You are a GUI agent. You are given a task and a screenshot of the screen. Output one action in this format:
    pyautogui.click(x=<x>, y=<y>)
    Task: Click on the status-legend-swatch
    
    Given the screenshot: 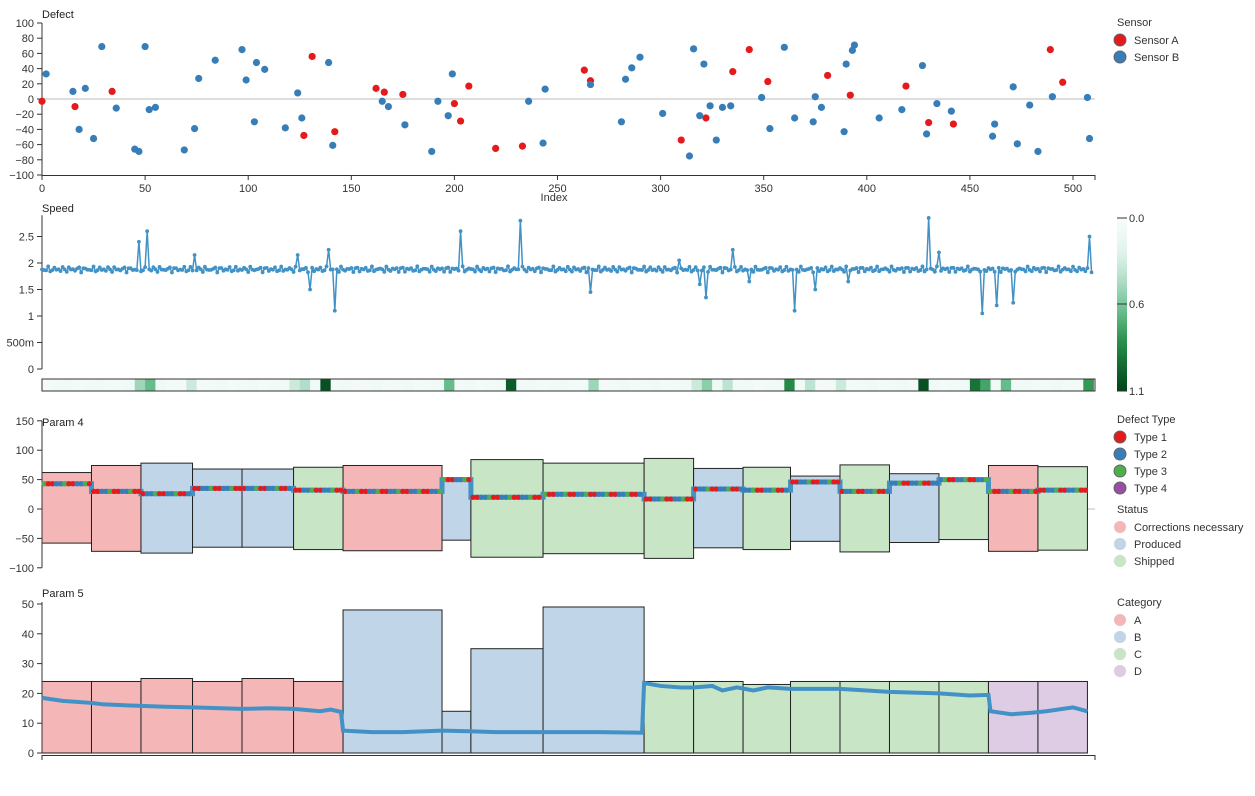 What is the action you would take?
    pyautogui.click(x=1120, y=544)
    